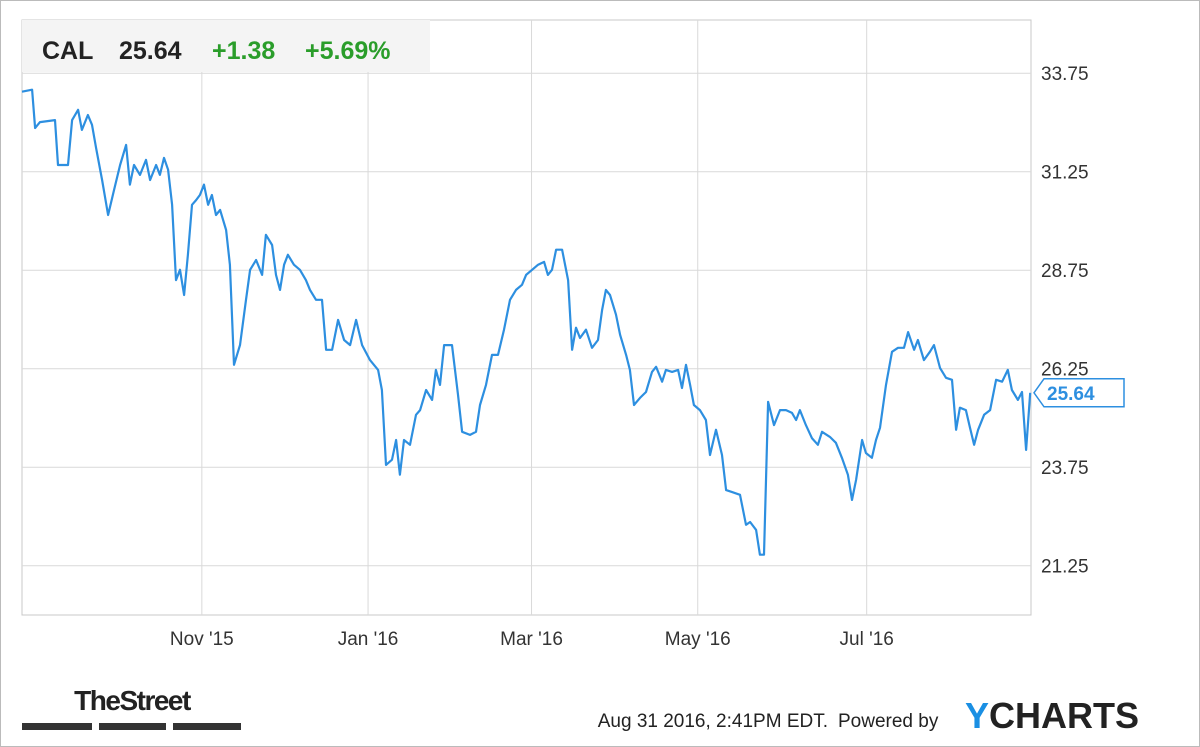  What do you see at coordinates (531, 639) in the screenshot?
I see `x-tick-label: Mar '16` at bounding box center [531, 639].